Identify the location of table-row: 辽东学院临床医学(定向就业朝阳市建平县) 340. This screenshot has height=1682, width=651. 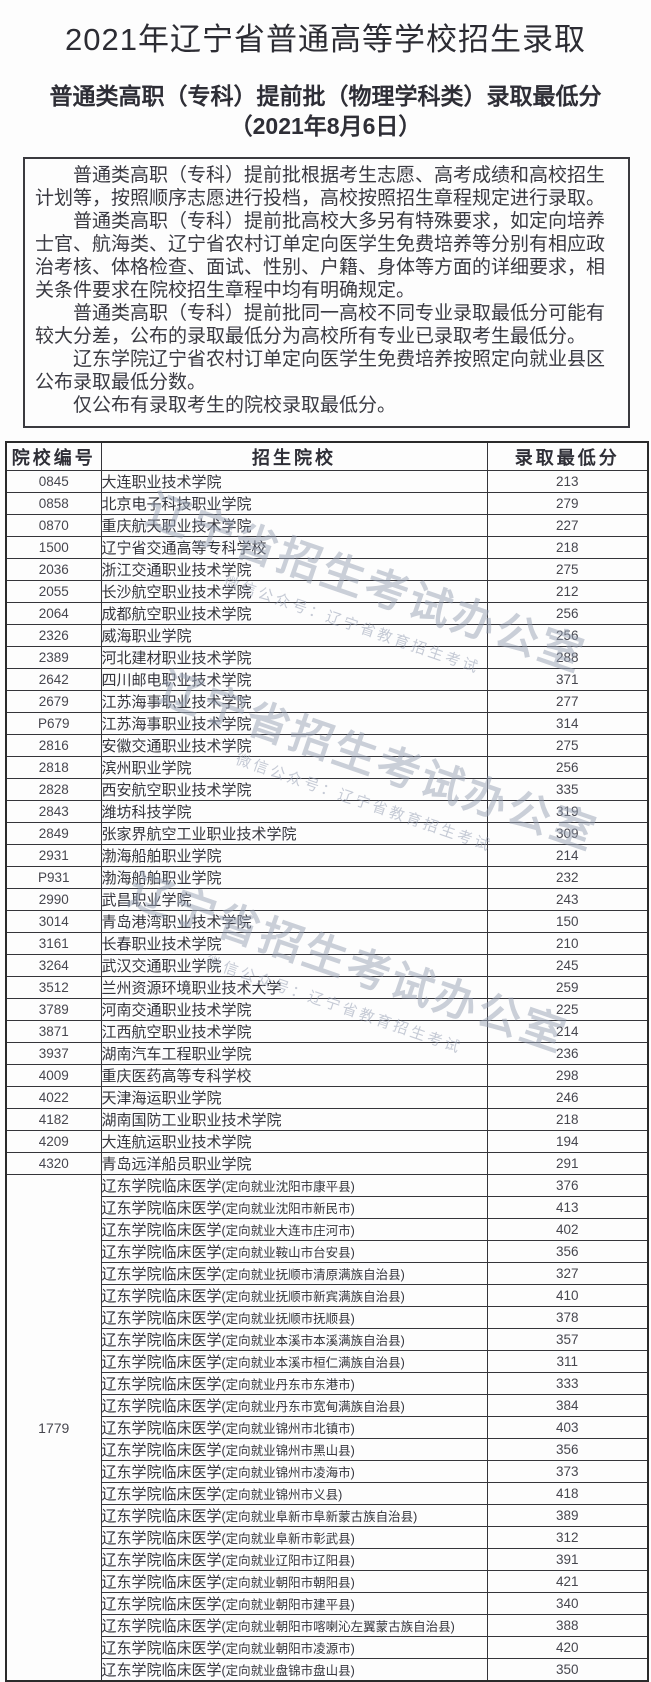
(327, 1603).